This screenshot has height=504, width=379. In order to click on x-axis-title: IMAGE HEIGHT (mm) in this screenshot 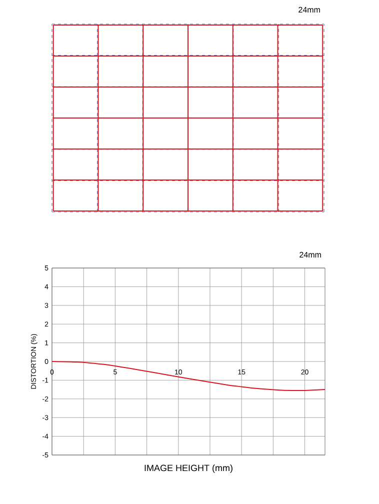, I will do `click(188, 468)`.